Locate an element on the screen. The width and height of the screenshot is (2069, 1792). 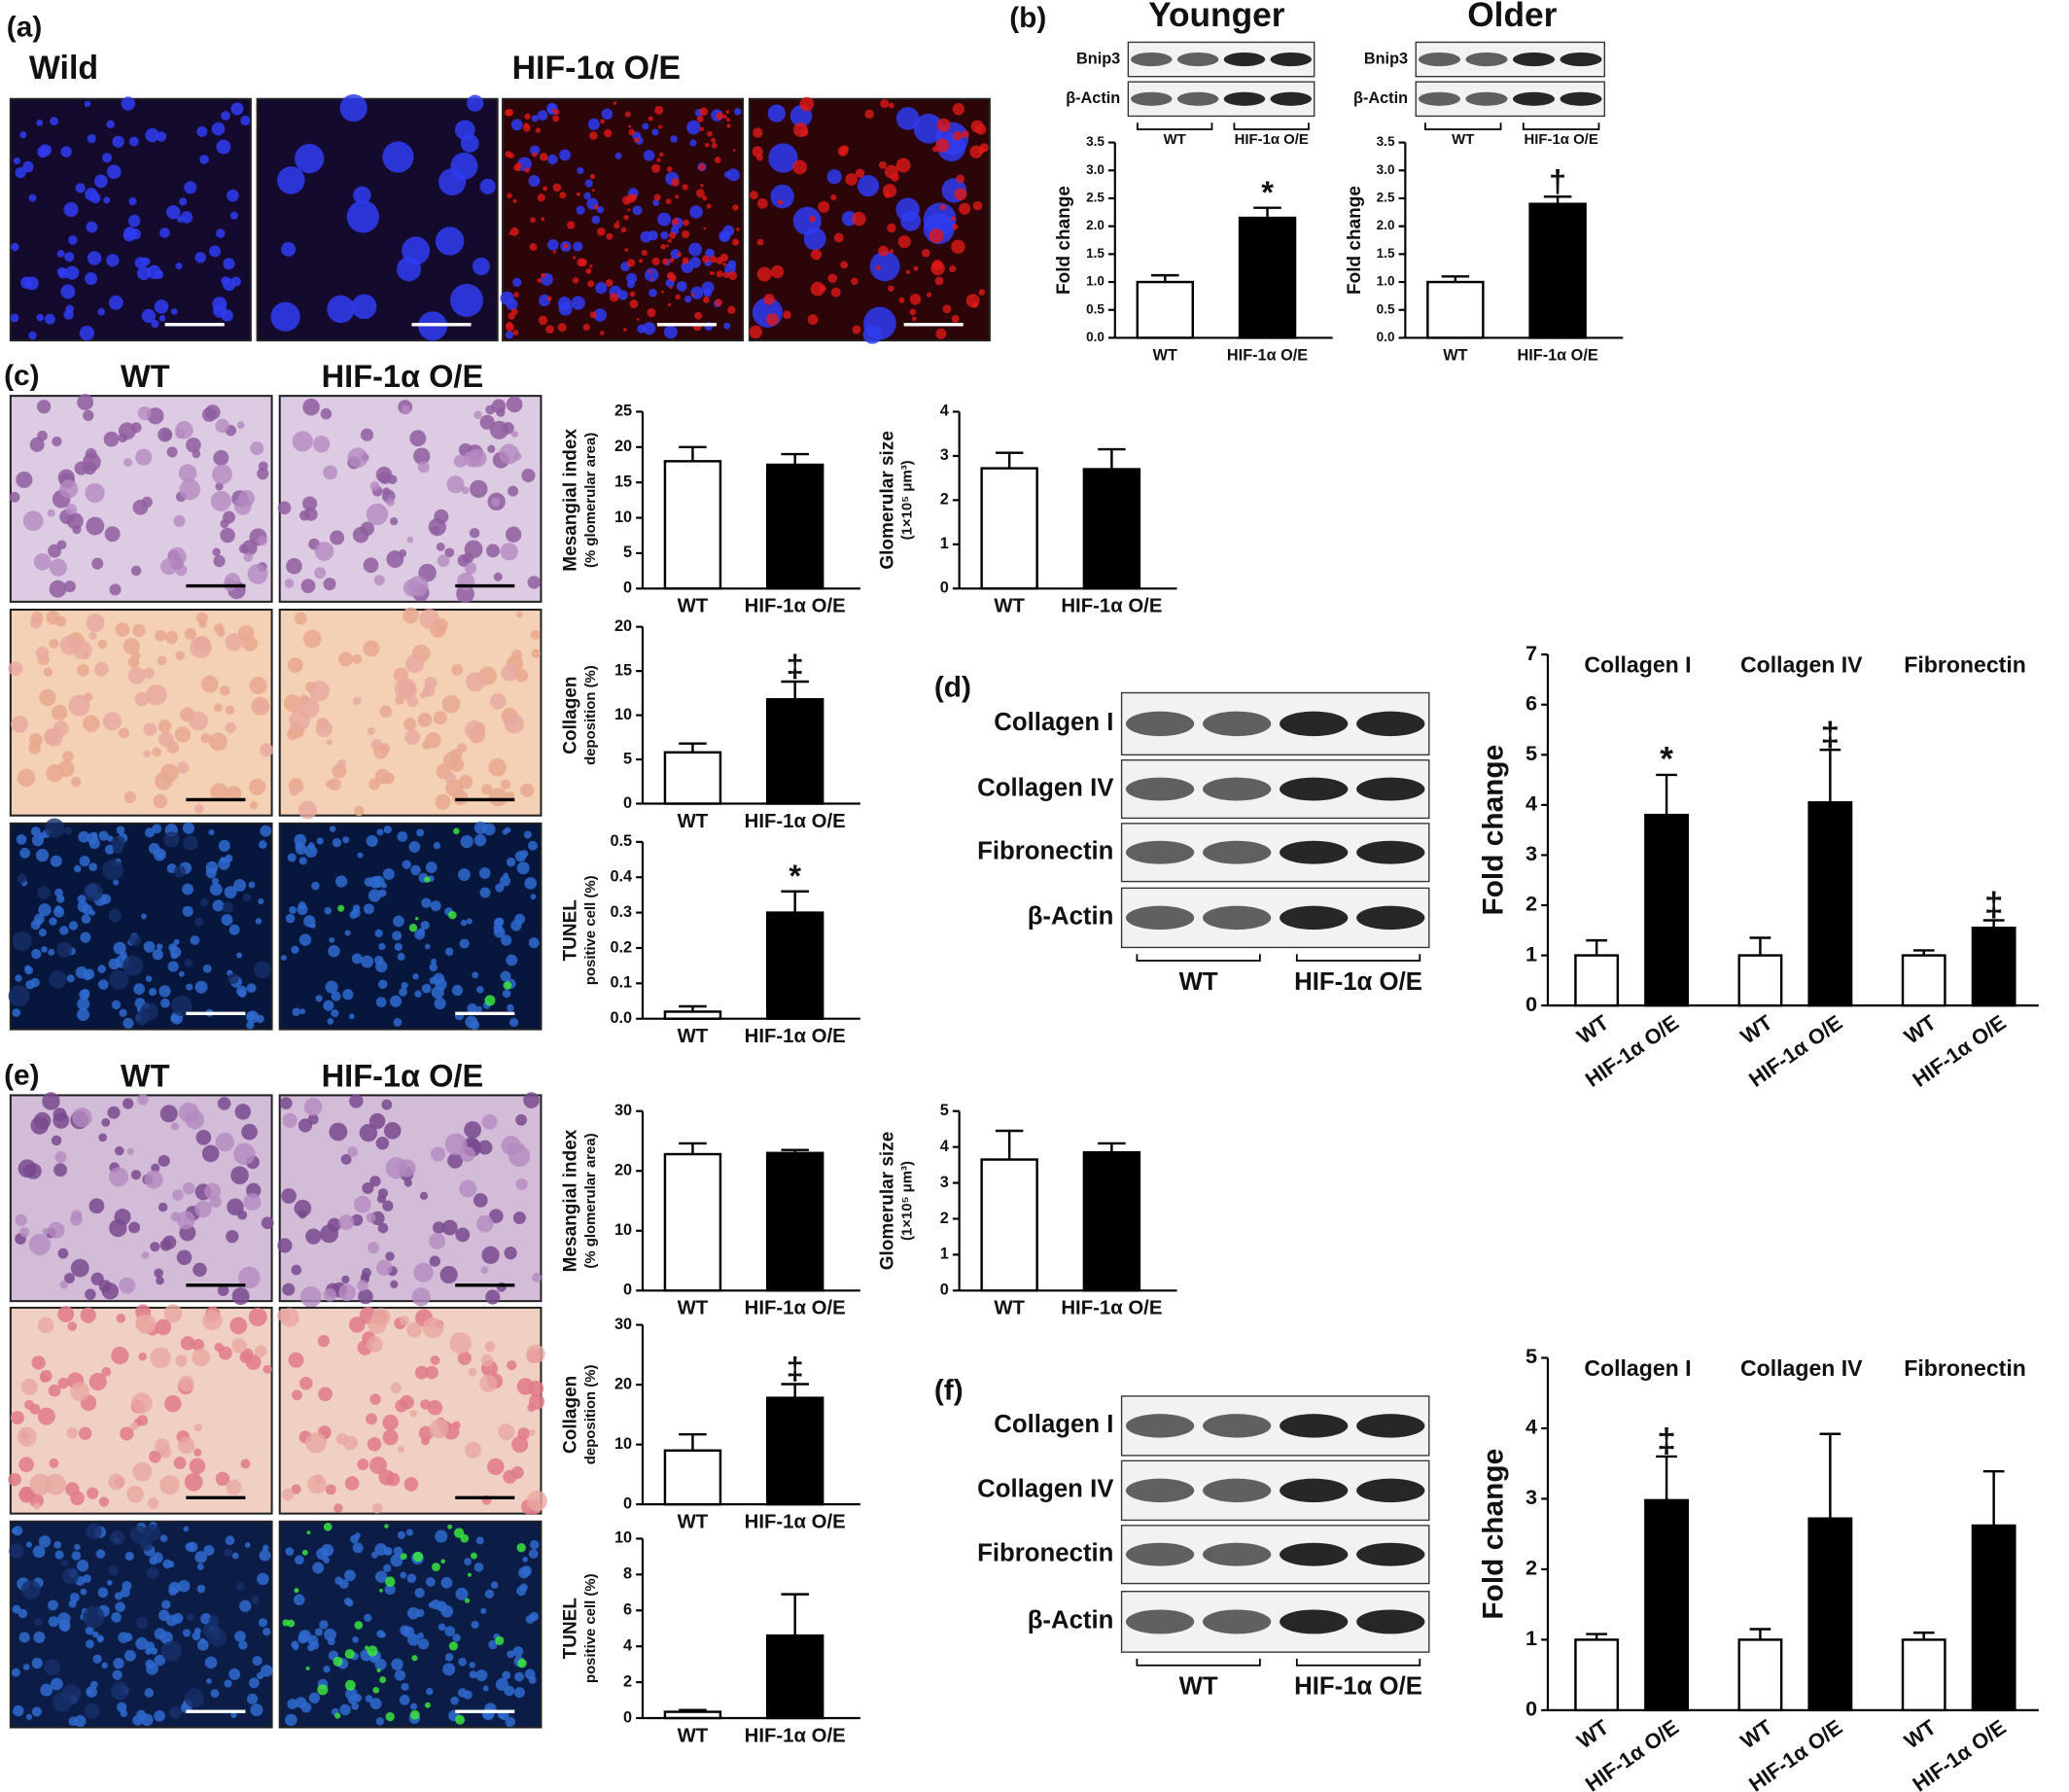
y-tick-label: 15 is located at coordinates (623, 481).